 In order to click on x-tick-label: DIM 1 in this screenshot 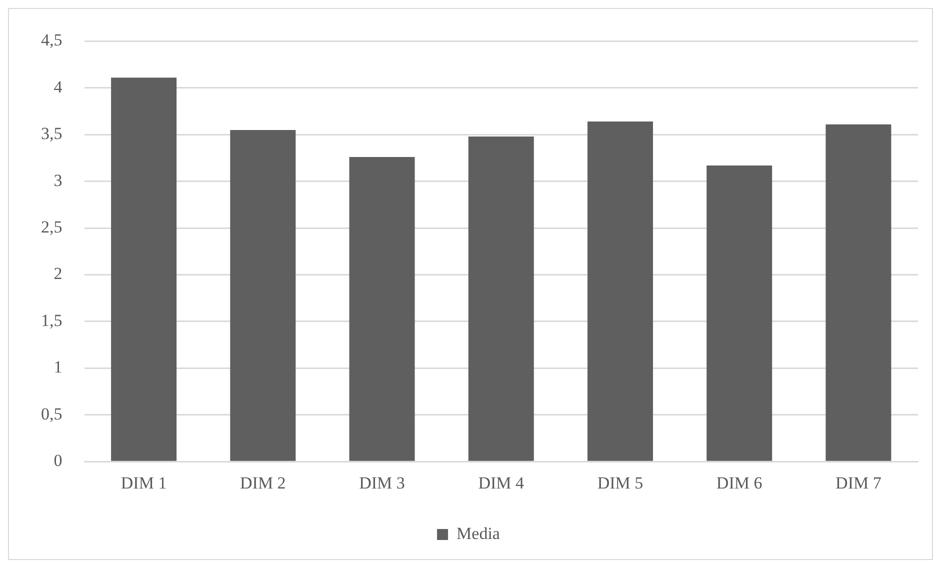, I will do `click(143, 482)`.